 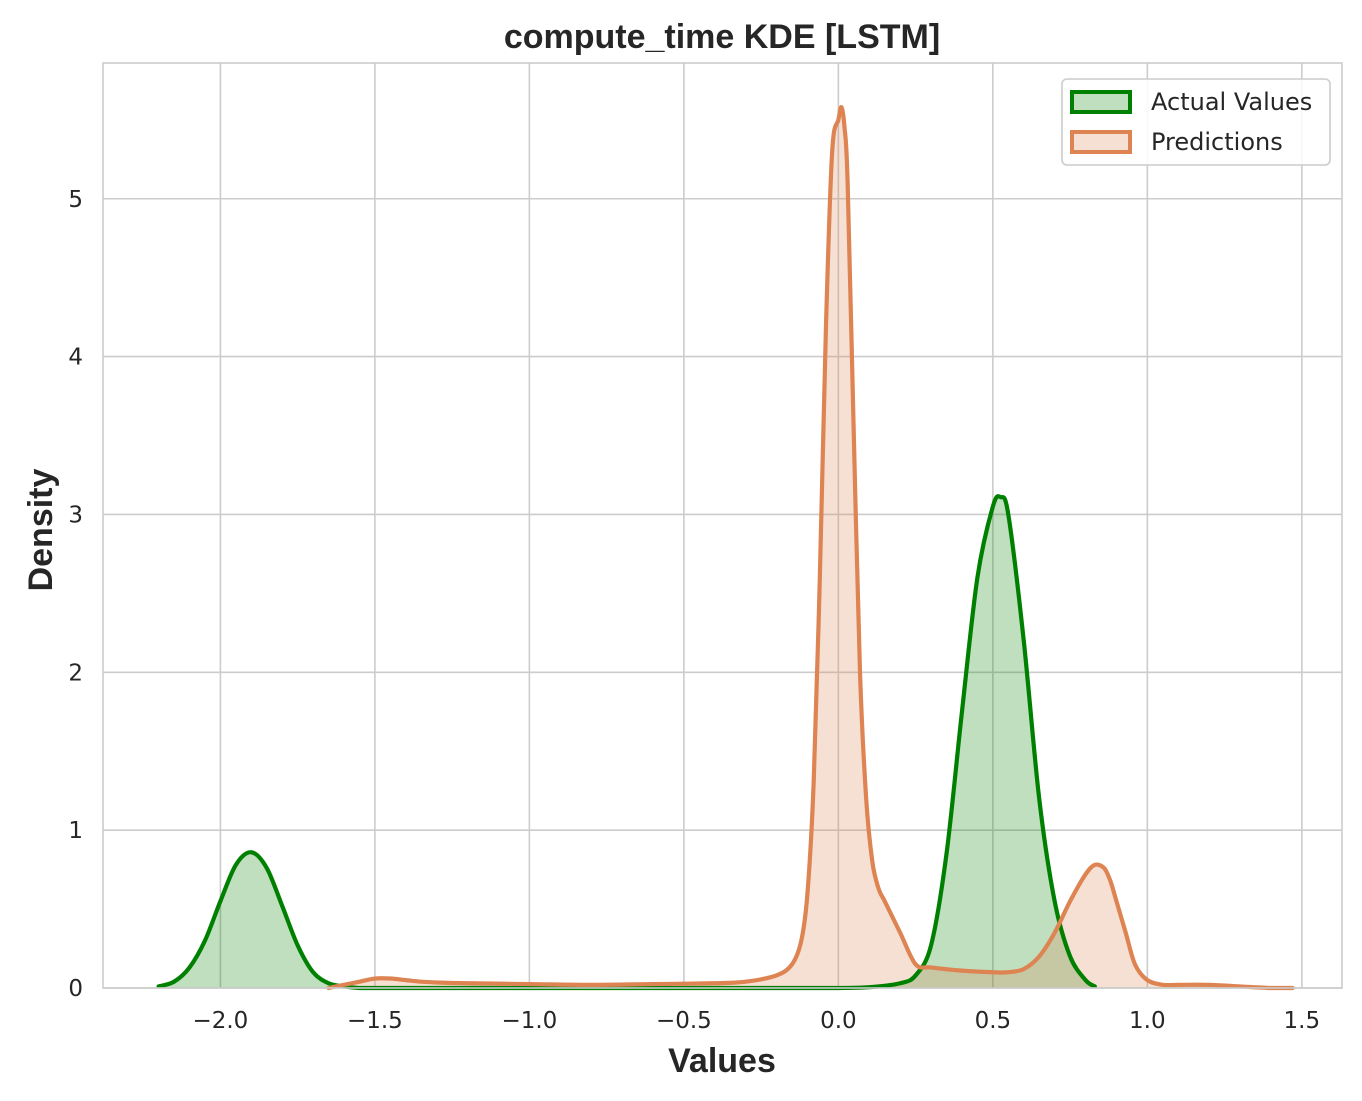 I want to click on legend: Actual Values Predictions, so click(x=1196, y=122).